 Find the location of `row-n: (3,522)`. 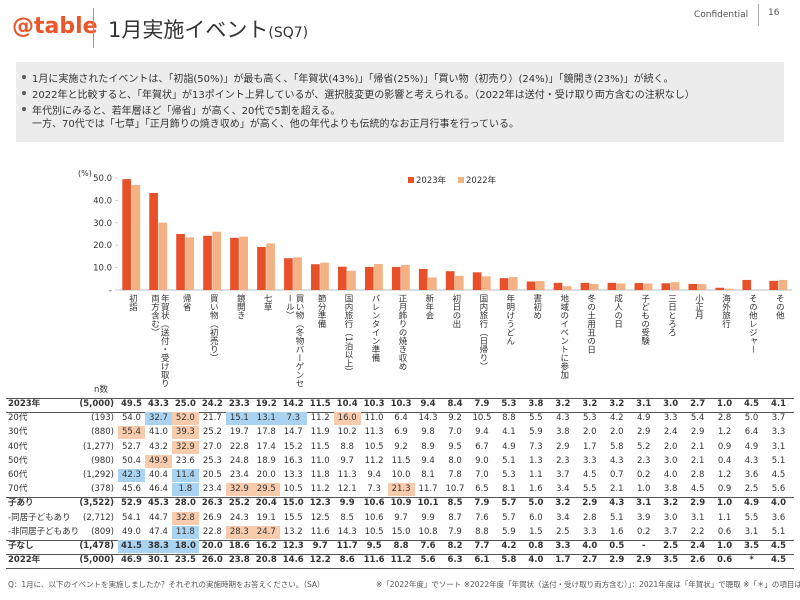

row-n: (3,522) is located at coordinates (96, 503).